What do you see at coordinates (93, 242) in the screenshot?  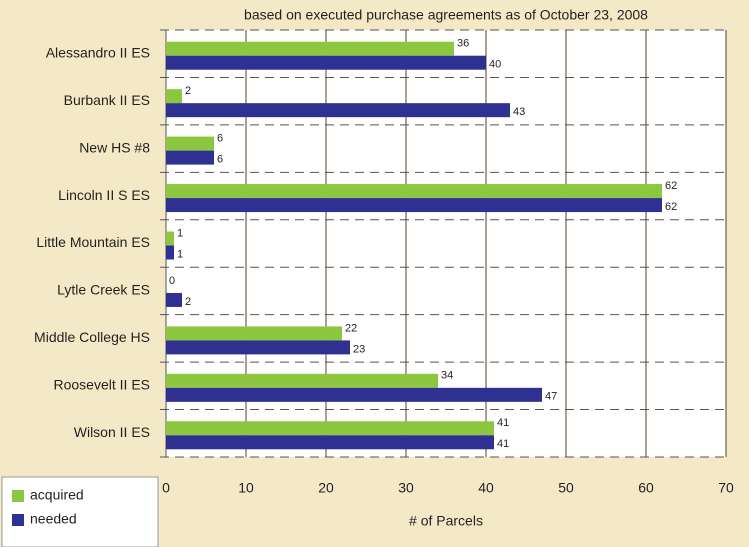 I see `y-tick-label: Little Mountain ES` at bounding box center [93, 242].